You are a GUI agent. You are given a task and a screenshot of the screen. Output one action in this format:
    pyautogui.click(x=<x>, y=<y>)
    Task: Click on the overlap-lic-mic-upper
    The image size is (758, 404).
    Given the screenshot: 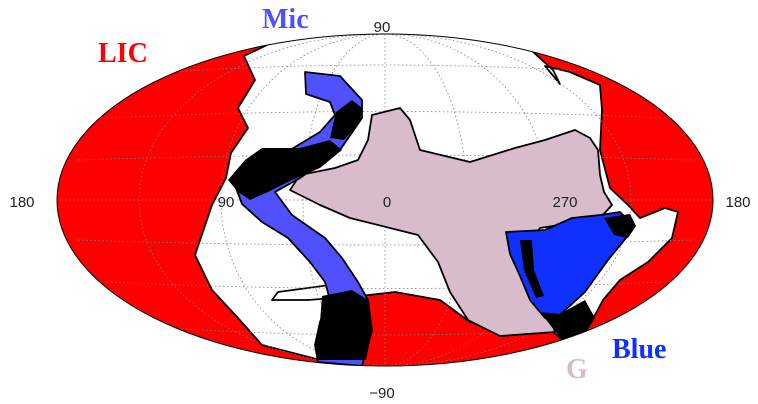 What is the action you would take?
    pyautogui.click(x=285, y=170)
    